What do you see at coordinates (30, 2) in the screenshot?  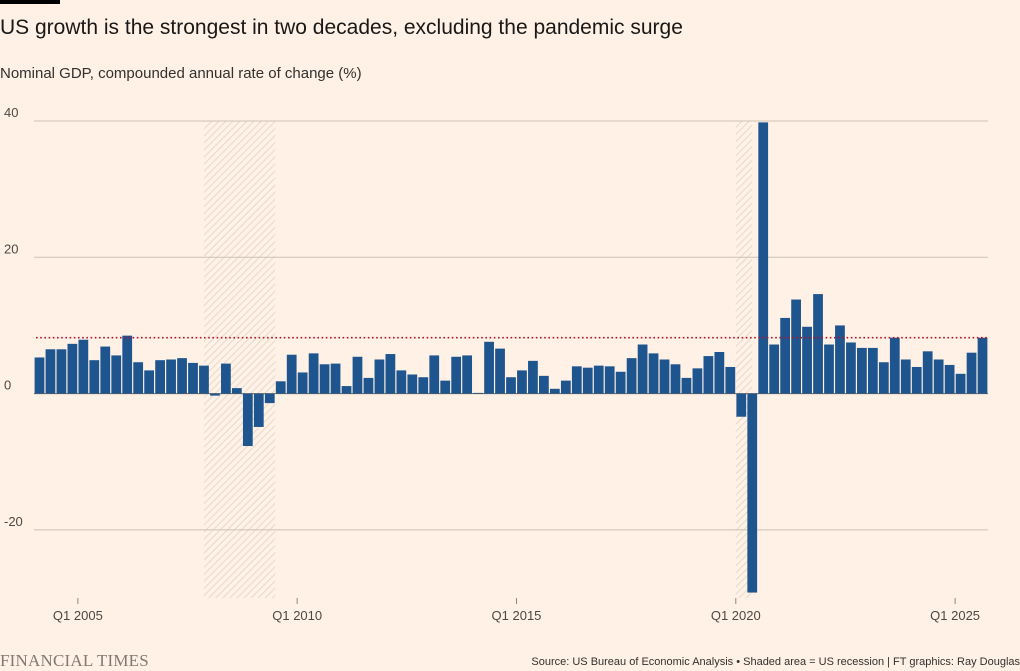 I see `ft-top-bar` at bounding box center [30, 2].